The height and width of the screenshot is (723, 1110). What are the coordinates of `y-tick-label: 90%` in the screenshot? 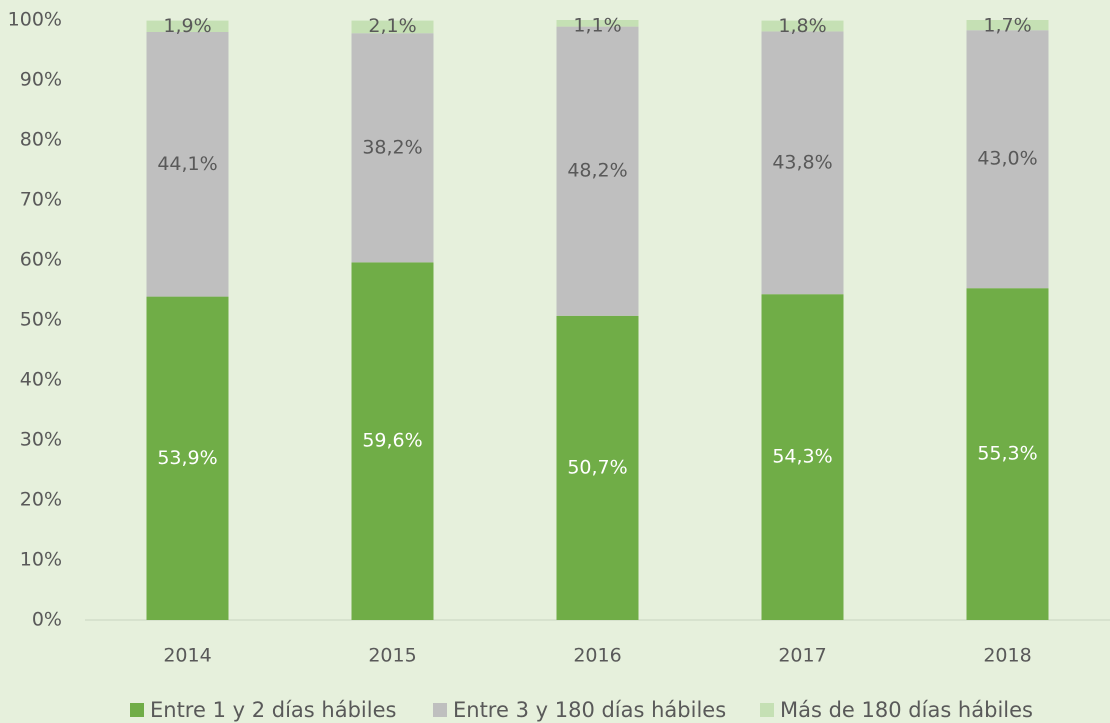 It's located at (41, 80).